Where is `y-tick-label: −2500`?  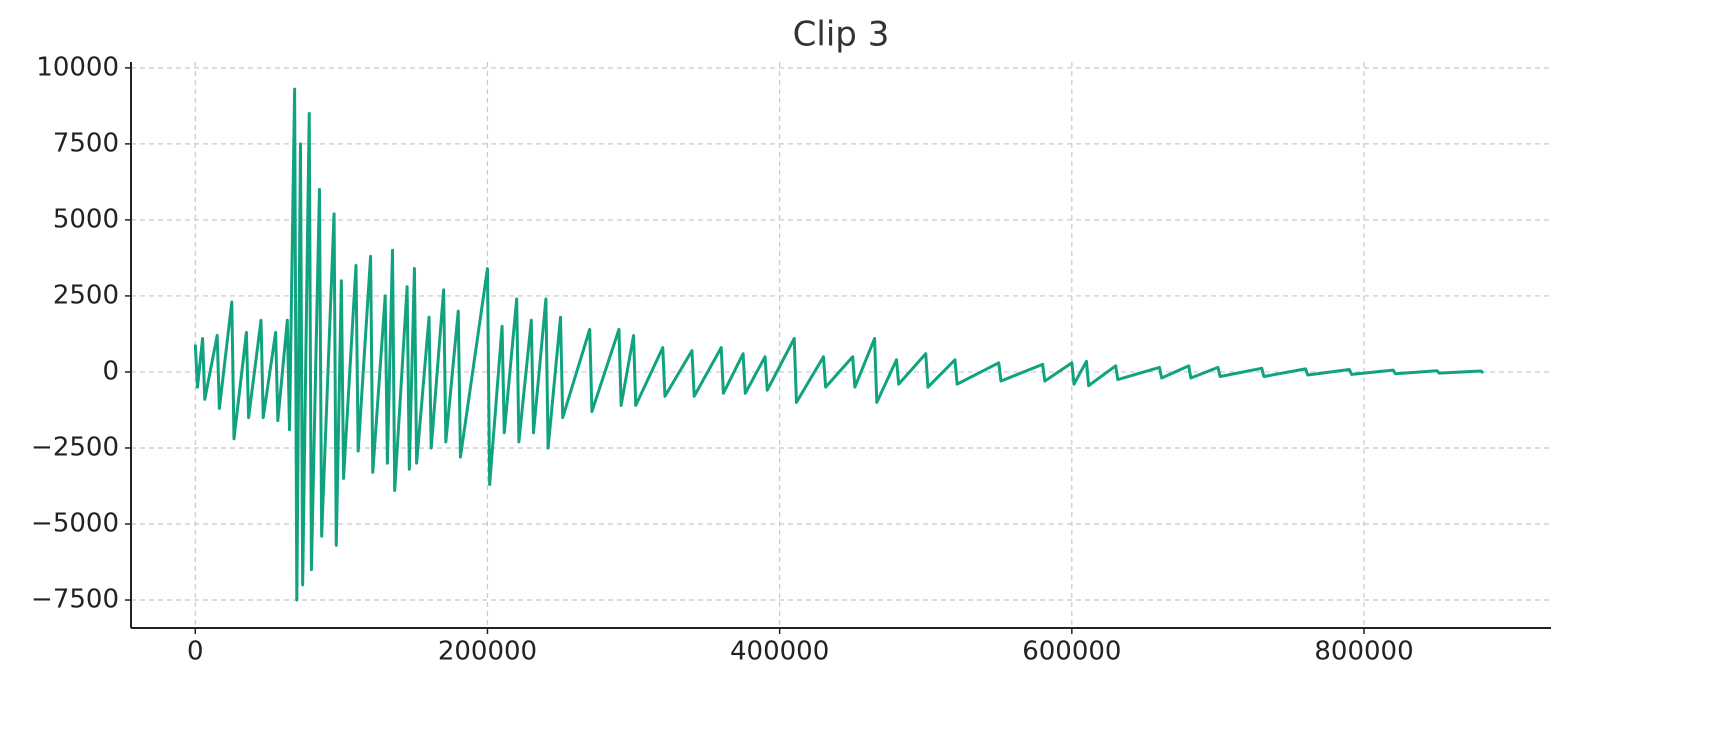
y-tick-label: −2500 is located at coordinates (75, 447).